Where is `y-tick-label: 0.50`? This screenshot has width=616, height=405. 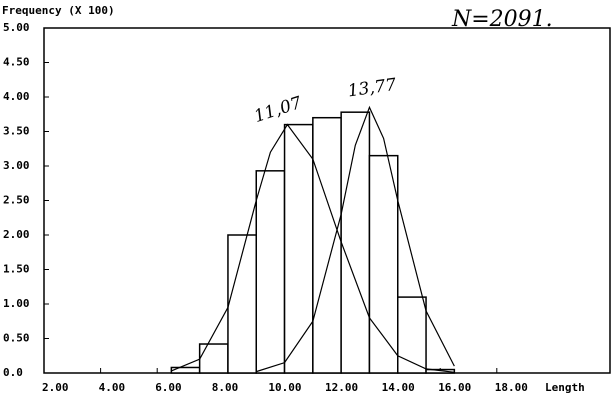 y-tick-label: 0.50 is located at coordinates (16, 338).